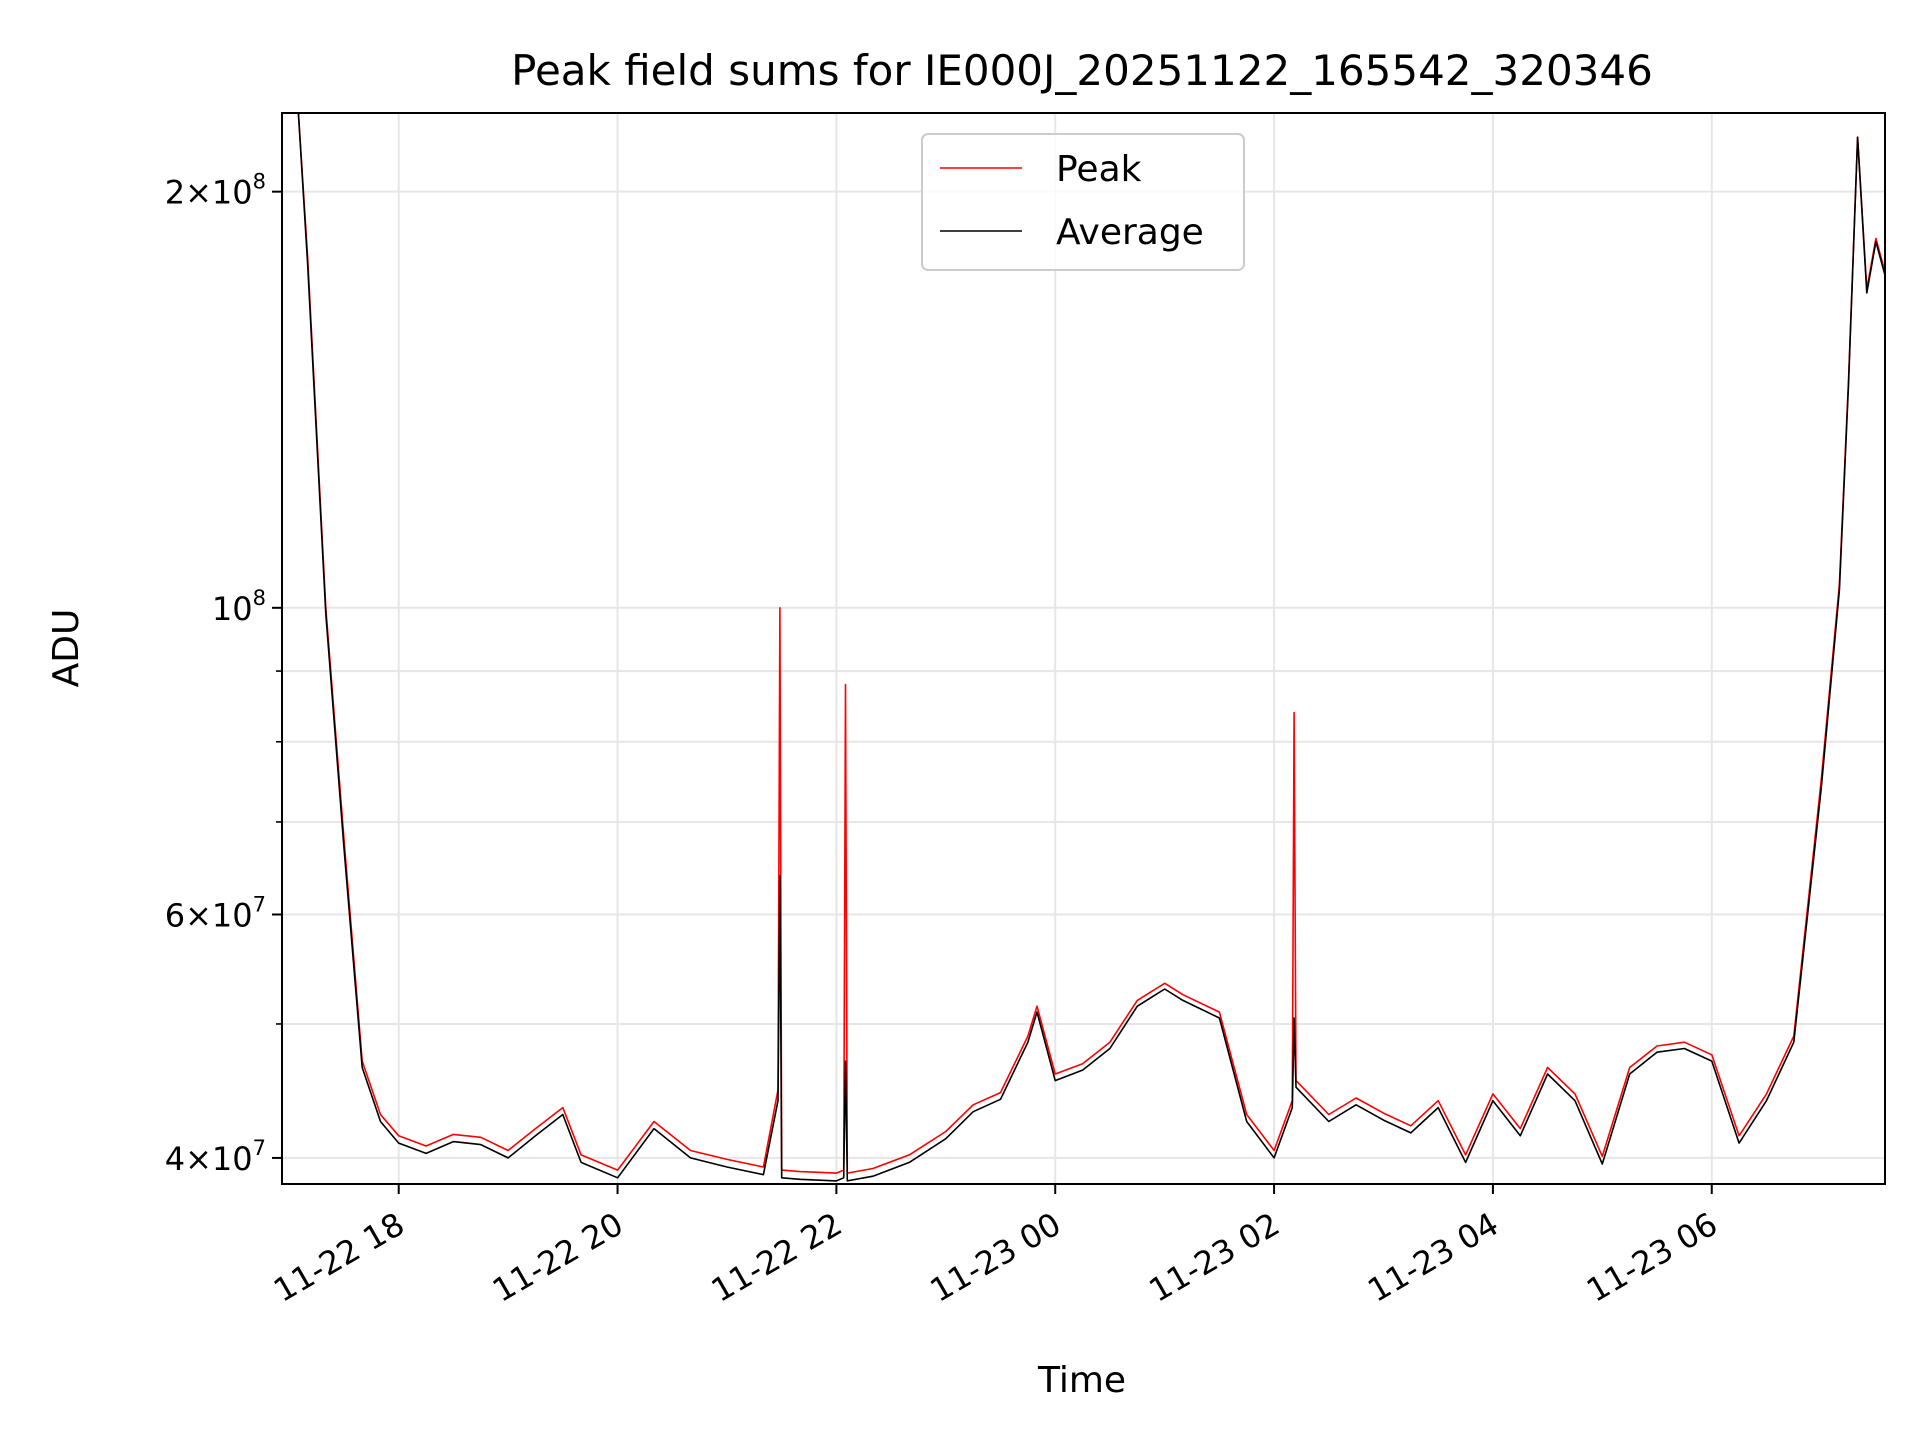 The height and width of the screenshot is (1440, 1920). What do you see at coordinates (215, 1157) in the screenshot?
I see `y-tick-label: 4×107` at bounding box center [215, 1157].